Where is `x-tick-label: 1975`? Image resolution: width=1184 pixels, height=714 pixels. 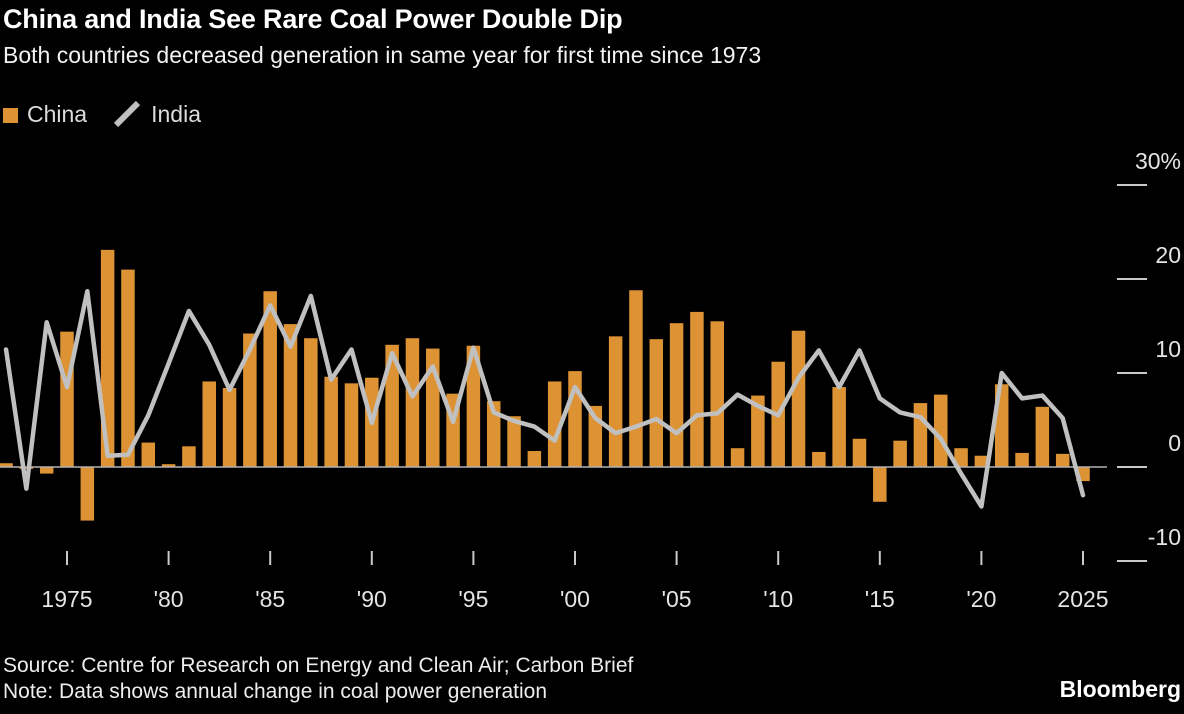
x-tick-label: 1975 is located at coordinates (66, 599).